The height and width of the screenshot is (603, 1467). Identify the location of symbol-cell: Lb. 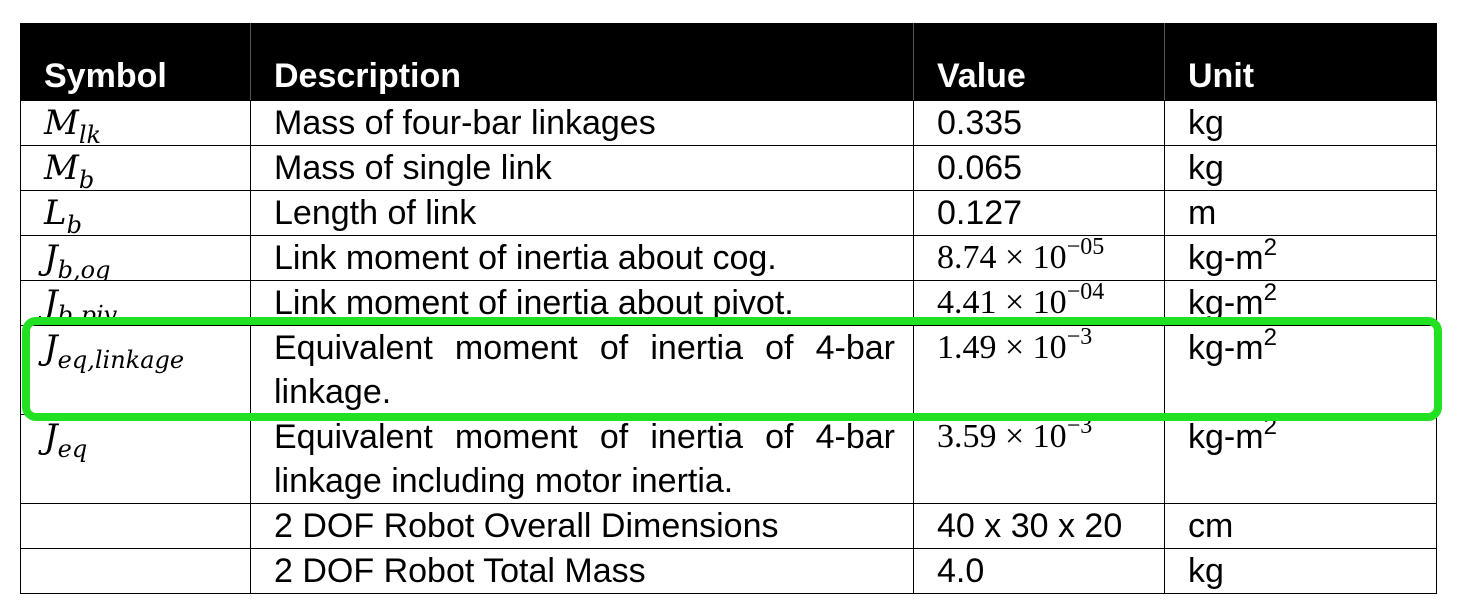
(135, 213).